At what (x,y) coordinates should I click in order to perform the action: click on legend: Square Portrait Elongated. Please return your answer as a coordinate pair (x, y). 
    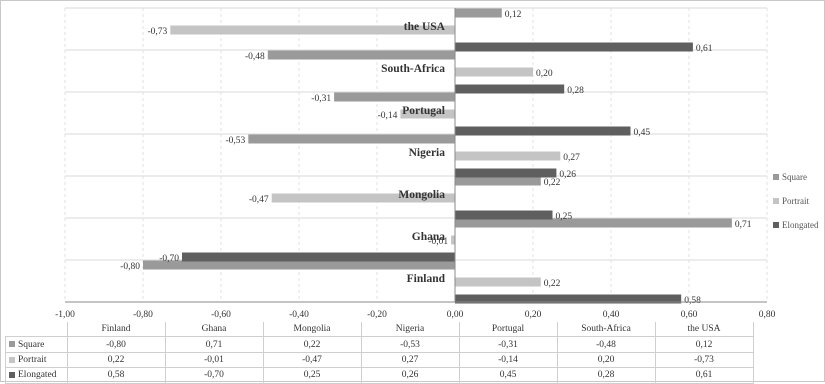
    Looking at the image, I should click on (796, 205).